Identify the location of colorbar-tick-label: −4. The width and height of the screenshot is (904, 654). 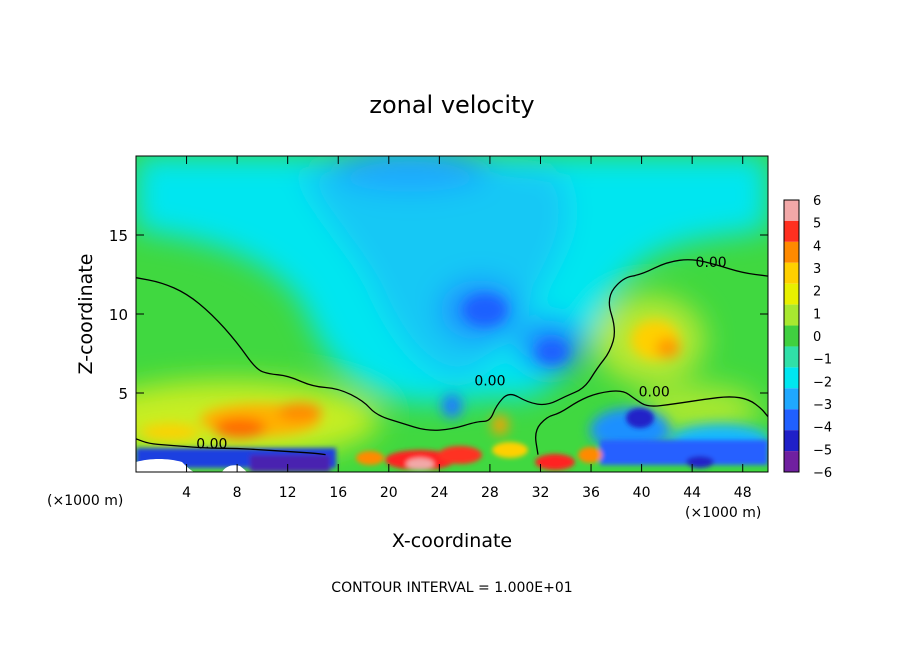
(822, 428).